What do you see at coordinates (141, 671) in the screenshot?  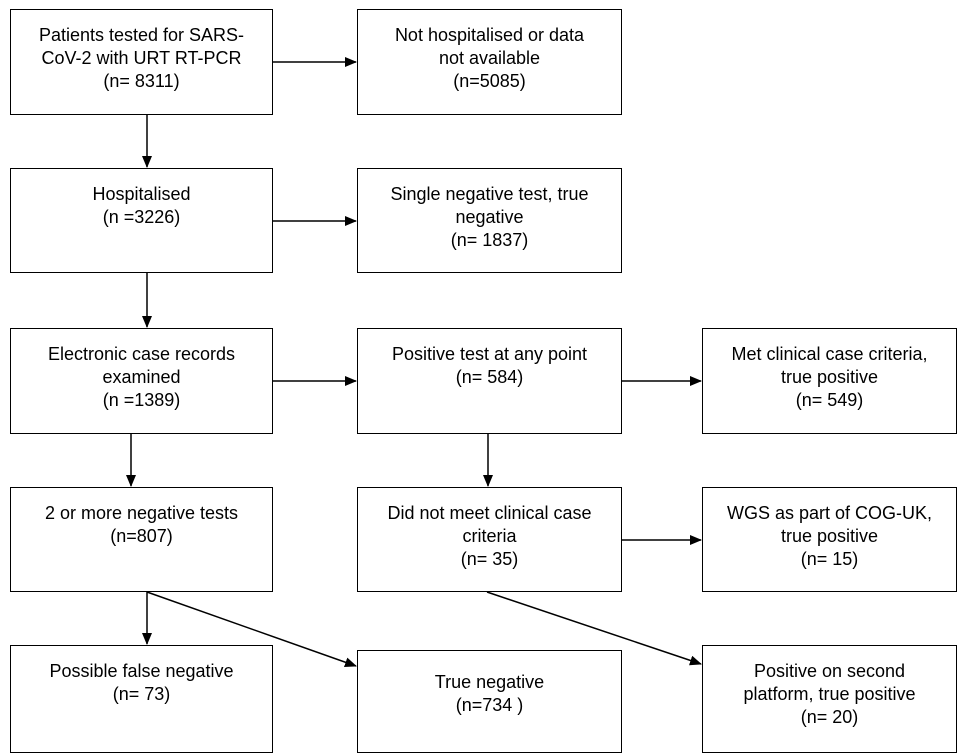 I see `box-line: Possible false negative` at bounding box center [141, 671].